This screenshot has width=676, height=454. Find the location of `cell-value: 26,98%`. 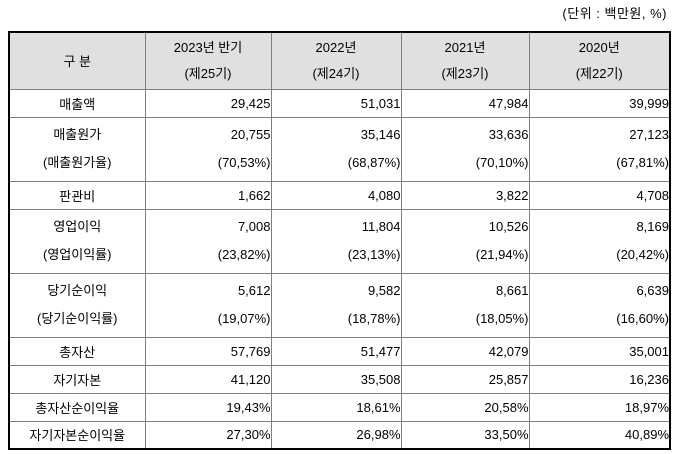

cell-value: 26,98% is located at coordinates (336, 435).